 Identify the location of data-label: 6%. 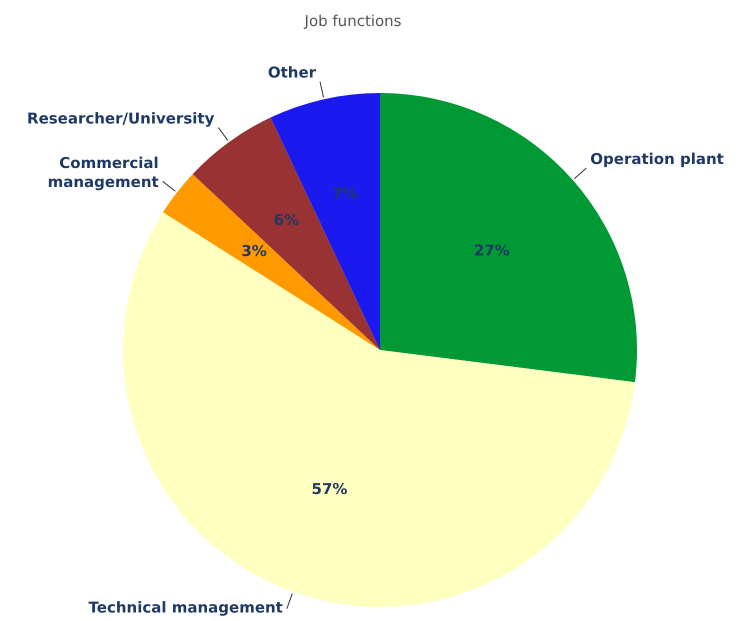
(287, 219).